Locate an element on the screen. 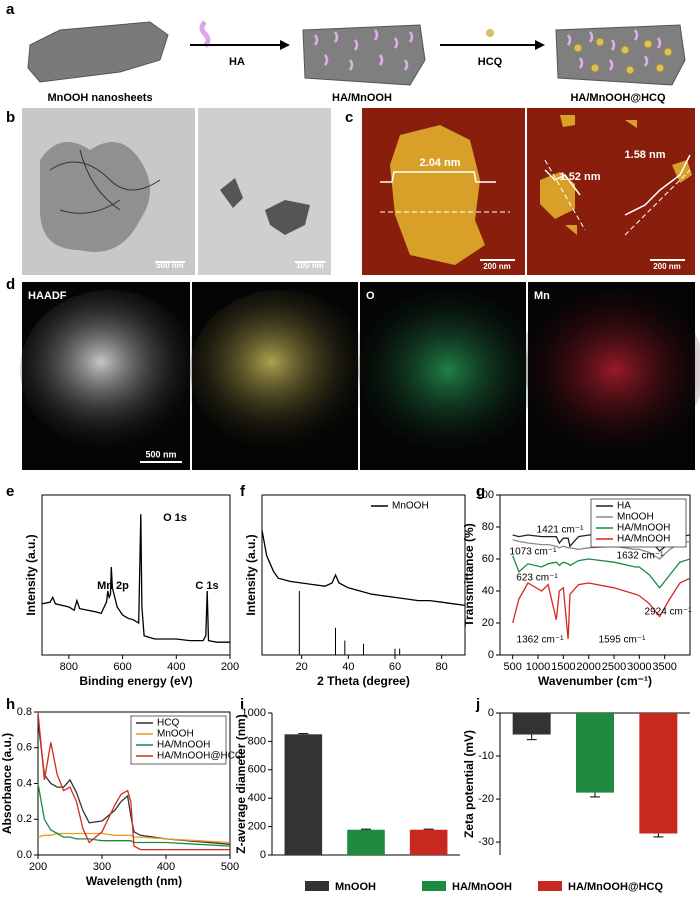 The height and width of the screenshot is (899, 700). x-axis-label: Wavenumber (cm⁻¹) is located at coordinates (595, 681).